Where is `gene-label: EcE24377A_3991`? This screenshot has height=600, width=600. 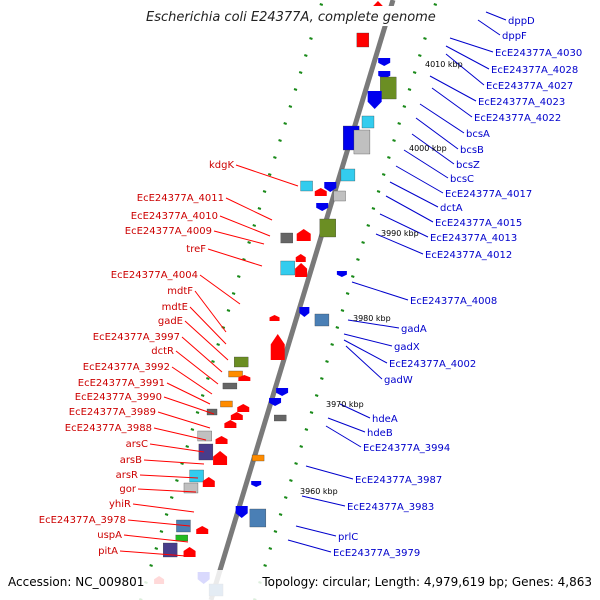
gene-label: EcE24377A_3991 is located at coordinates (121, 383).